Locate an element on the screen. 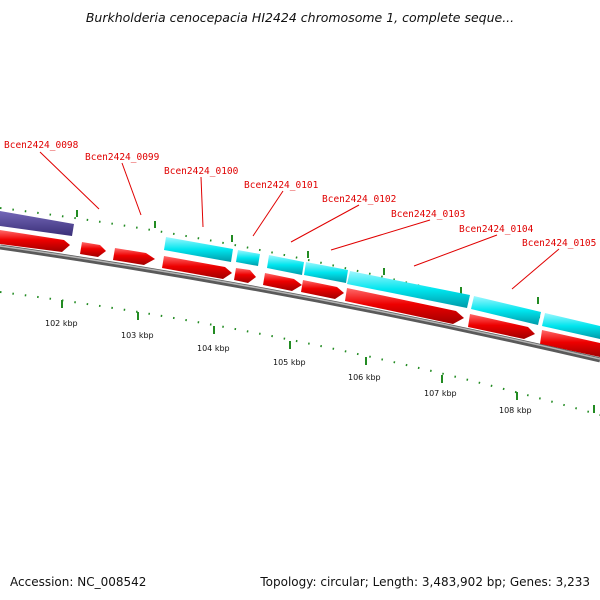 The height and width of the screenshot is (600, 600). gene-label: Bcen2424_0105 is located at coordinates (559, 243).